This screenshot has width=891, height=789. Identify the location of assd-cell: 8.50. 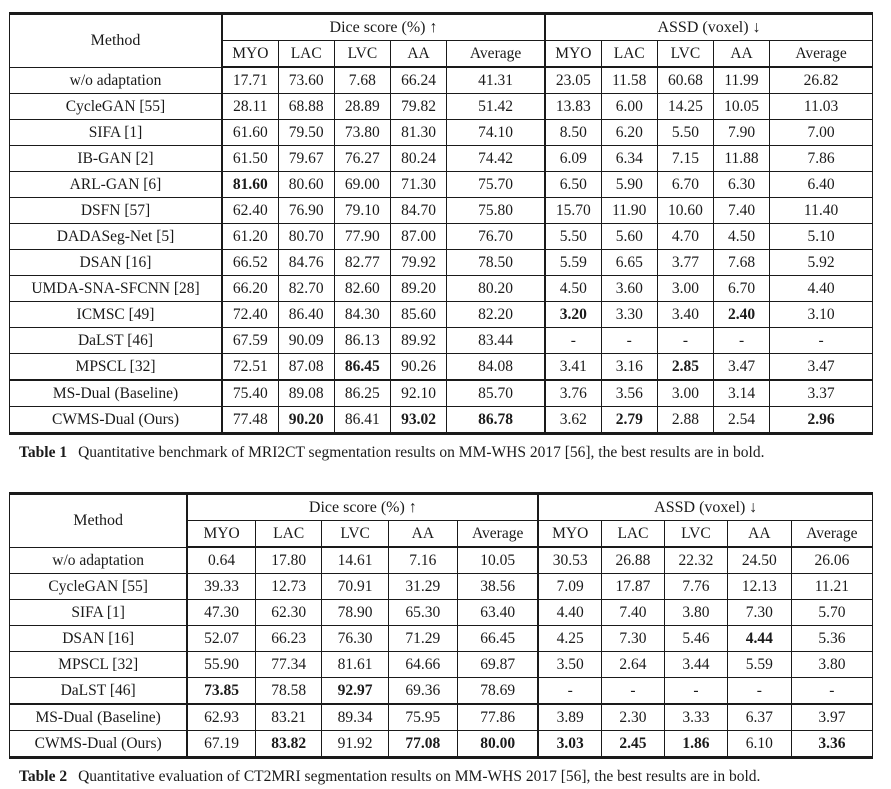
(573, 132).